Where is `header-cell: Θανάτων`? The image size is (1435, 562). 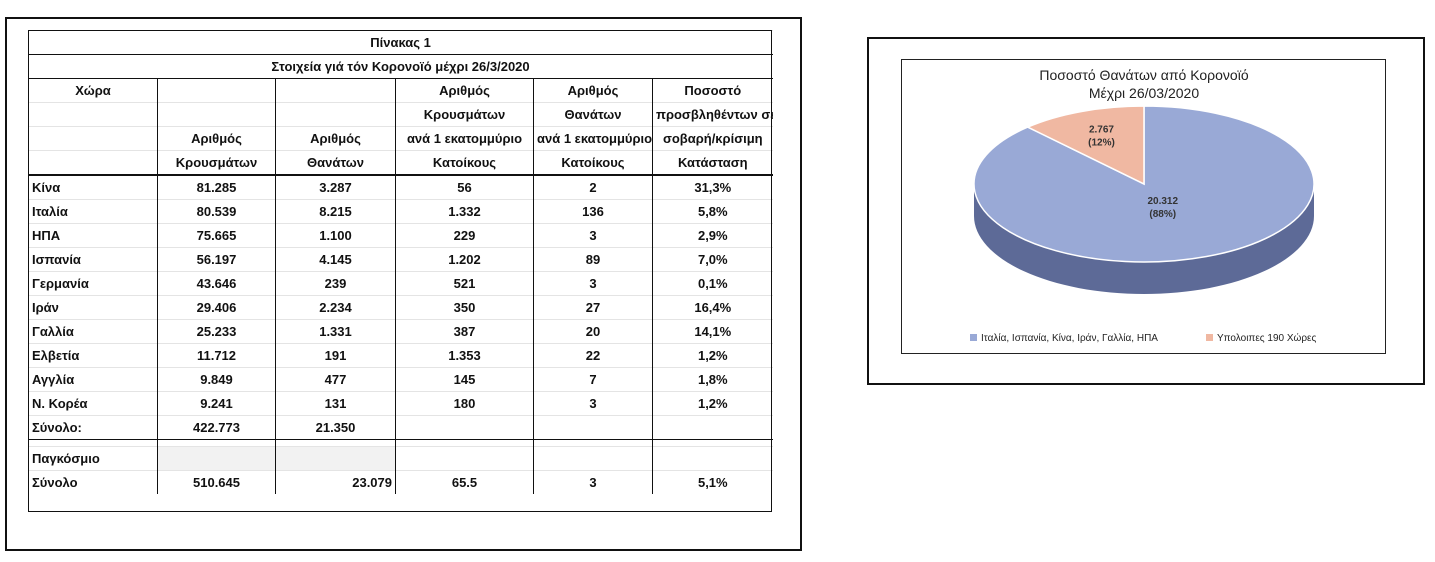 header-cell: Θανάτων is located at coordinates (593, 114).